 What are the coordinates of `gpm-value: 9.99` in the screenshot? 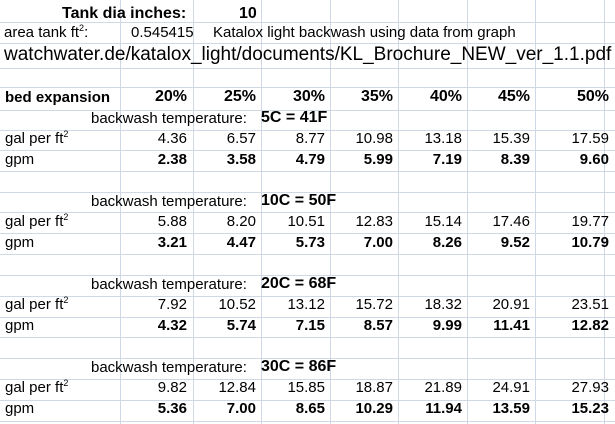 It's located at (447, 325).